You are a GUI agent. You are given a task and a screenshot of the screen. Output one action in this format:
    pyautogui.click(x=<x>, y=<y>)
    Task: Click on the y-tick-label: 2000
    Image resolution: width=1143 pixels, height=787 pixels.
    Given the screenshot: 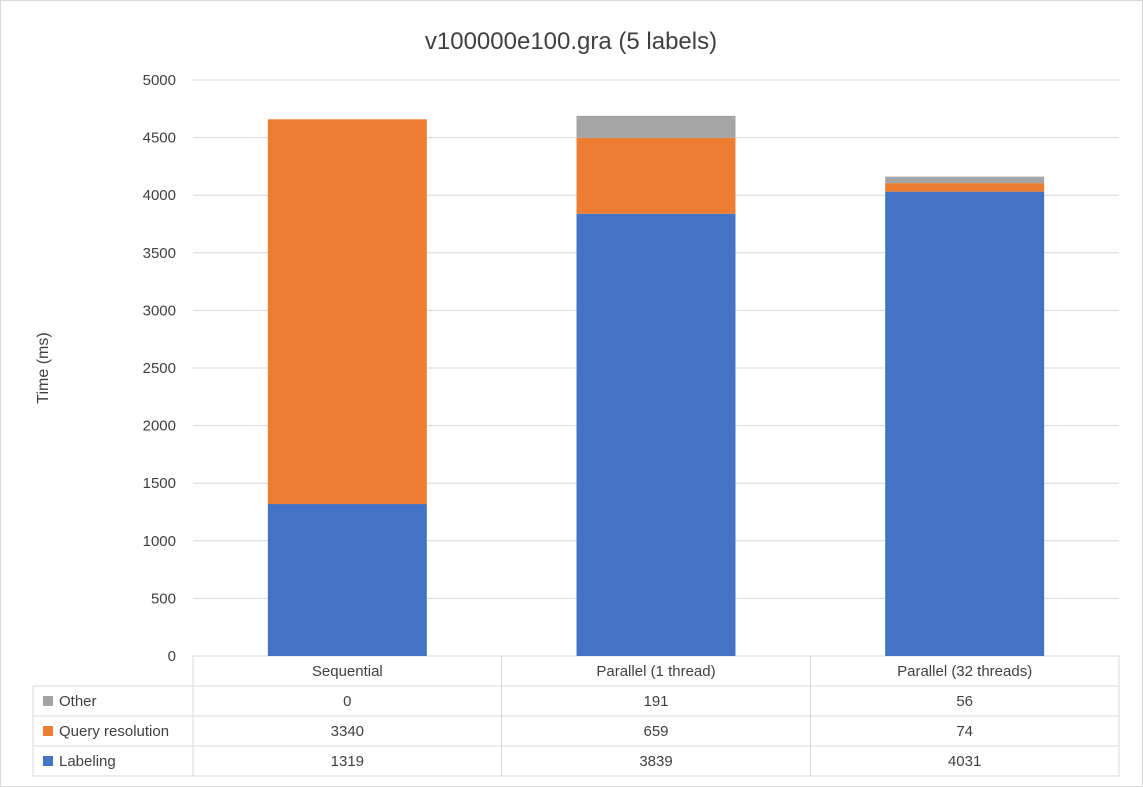 What is the action you would take?
    pyautogui.click(x=159, y=426)
    